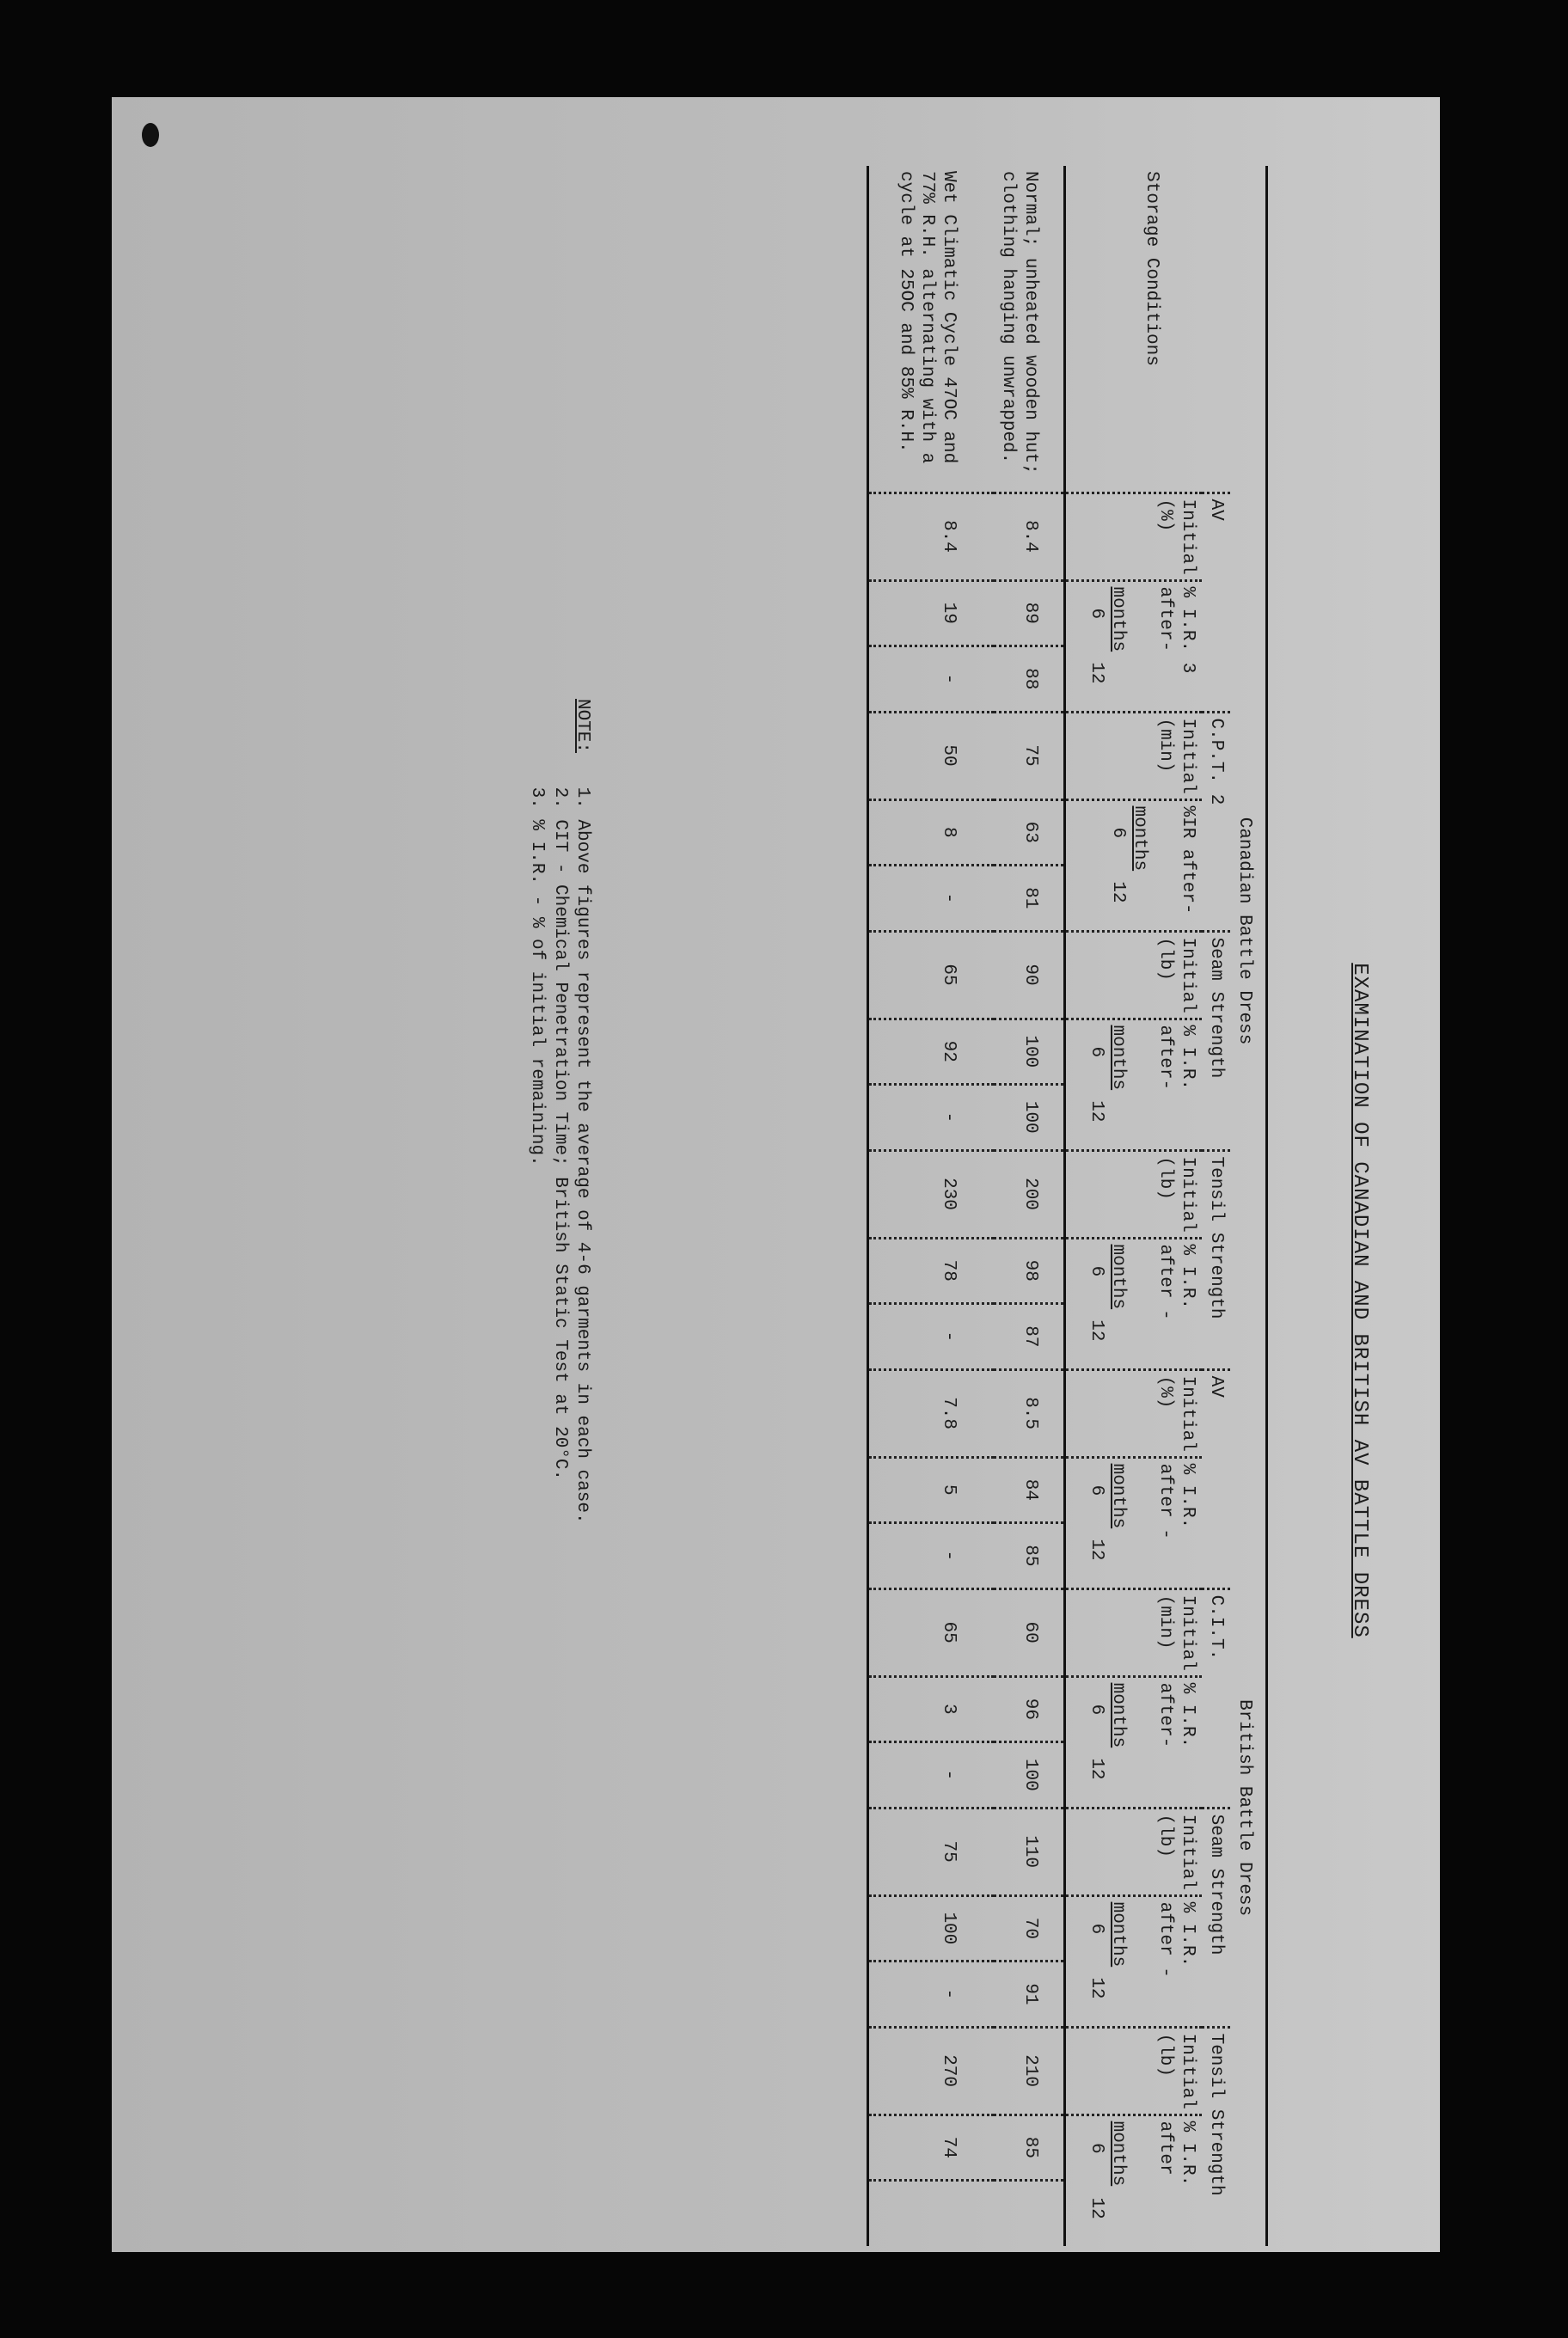 The height and width of the screenshot is (2338, 1568). What do you see at coordinates (1029, 1995) in the screenshot?
I see `value-cell: 91` at bounding box center [1029, 1995].